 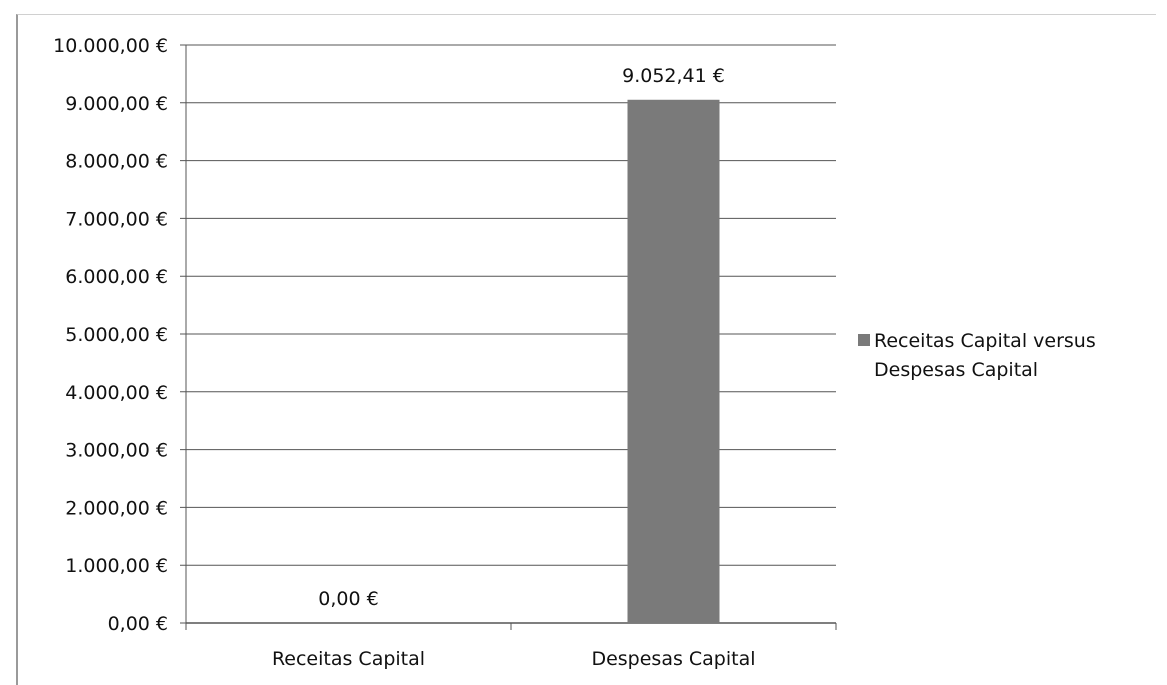 What do you see at coordinates (116, 335) in the screenshot?
I see `y-tick-label: 5.000,00 €` at bounding box center [116, 335].